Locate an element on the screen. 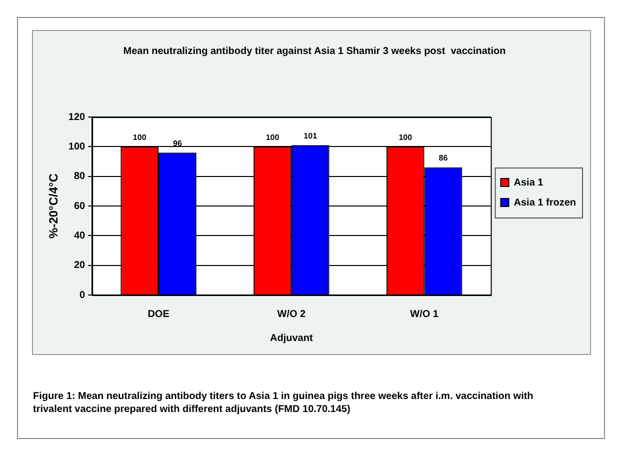  y-tick-label: 100 is located at coordinates (77, 146).